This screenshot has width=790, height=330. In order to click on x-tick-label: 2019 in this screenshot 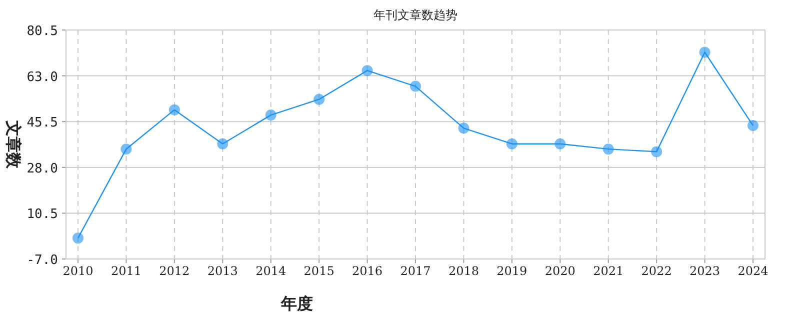, I will do `click(512, 271)`.